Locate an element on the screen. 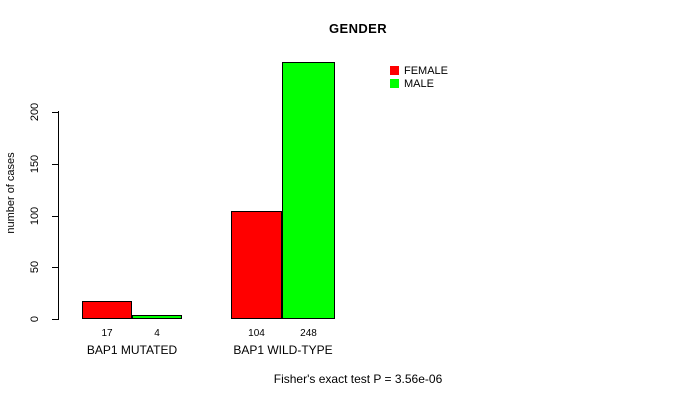  legend-row-female: FEMALE is located at coordinates (419, 70).